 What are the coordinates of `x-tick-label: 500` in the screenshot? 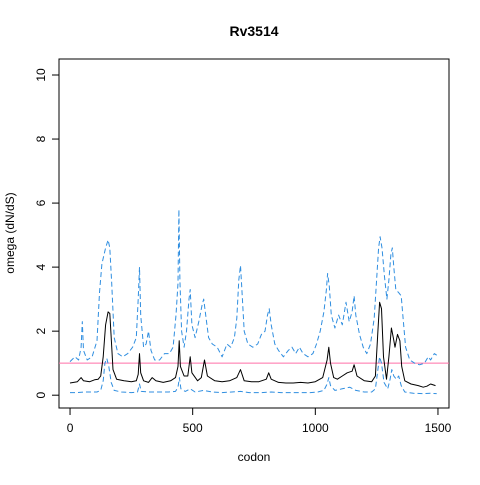 It's located at (193, 428).